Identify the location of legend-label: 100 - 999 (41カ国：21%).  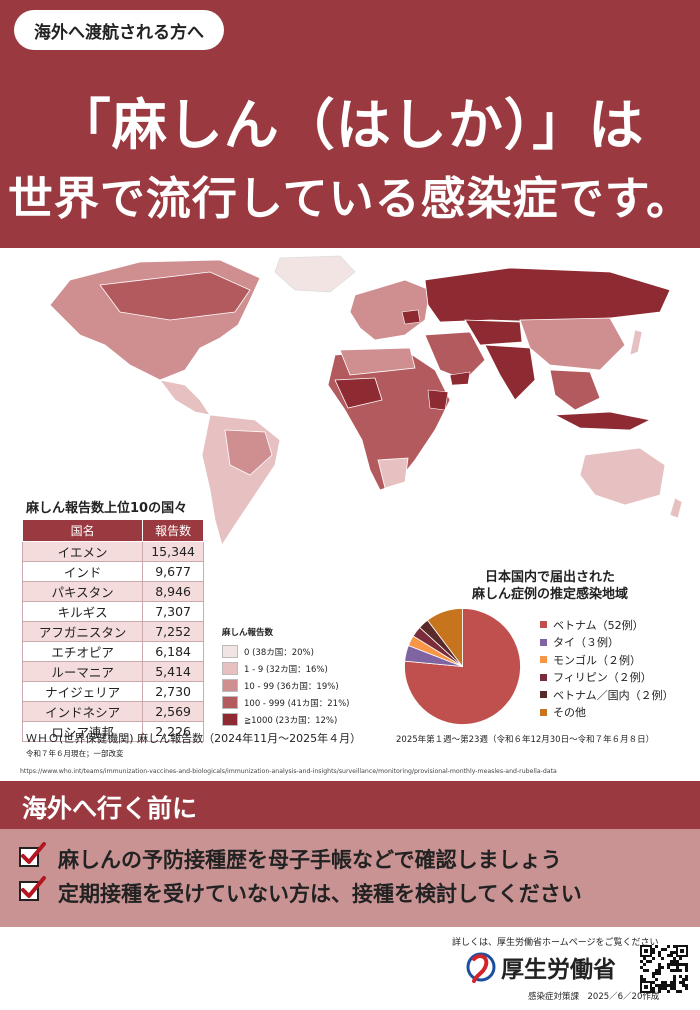
(297, 703).